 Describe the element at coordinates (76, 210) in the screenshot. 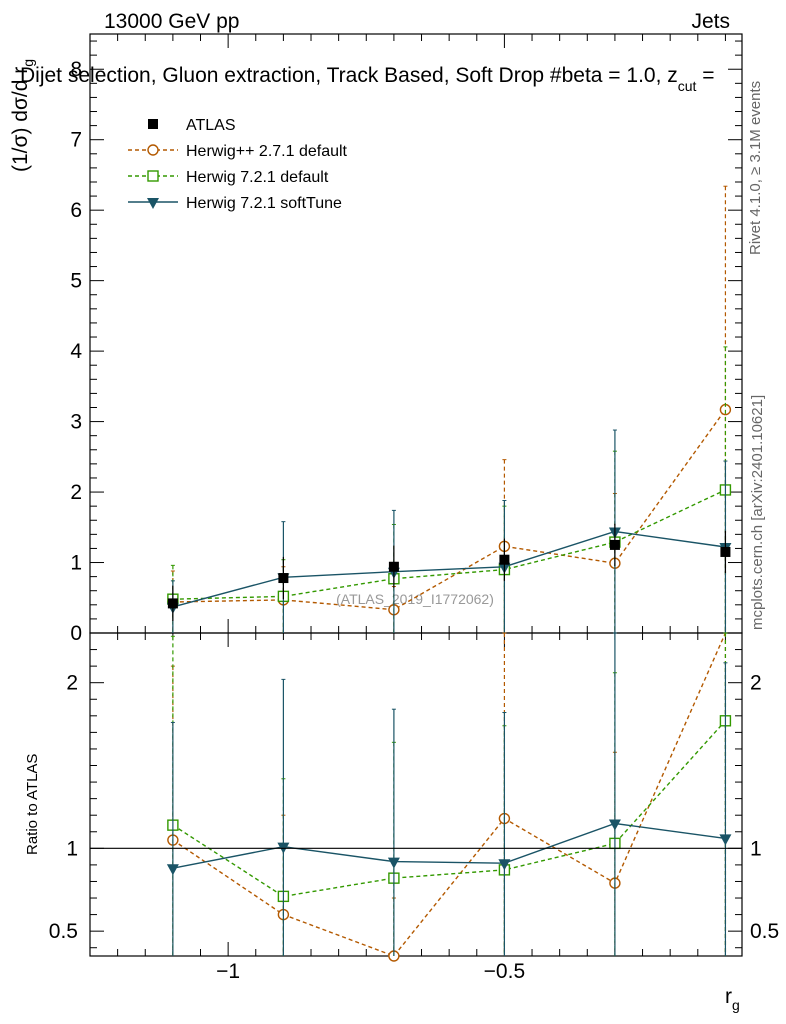

I see `main-y-tick-label: 6` at that location.